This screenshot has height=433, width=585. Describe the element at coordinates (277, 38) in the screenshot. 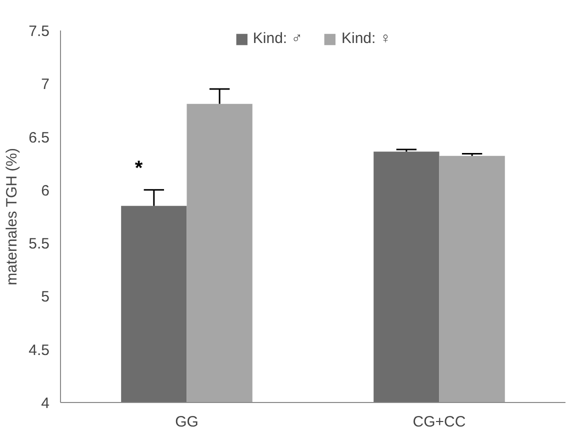

I see `legend-label: Kind: ♂` at that location.